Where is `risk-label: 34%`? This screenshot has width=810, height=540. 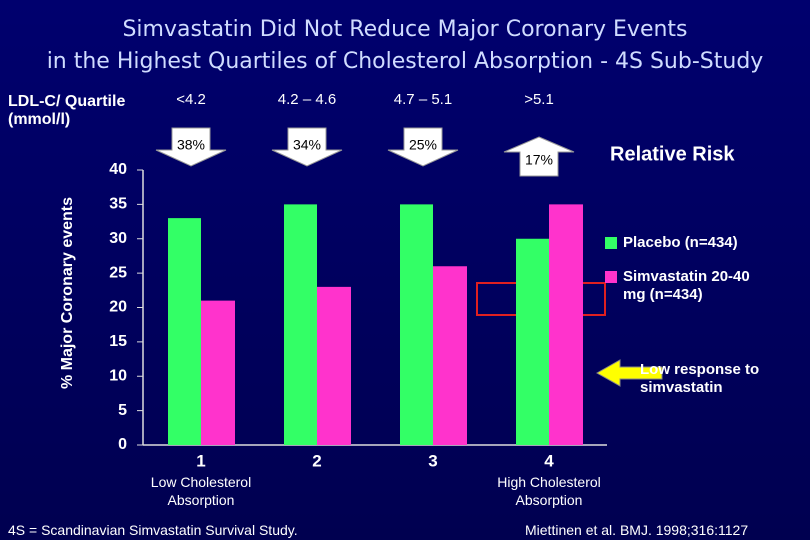 risk-label: 34% is located at coordinates (307, 145).